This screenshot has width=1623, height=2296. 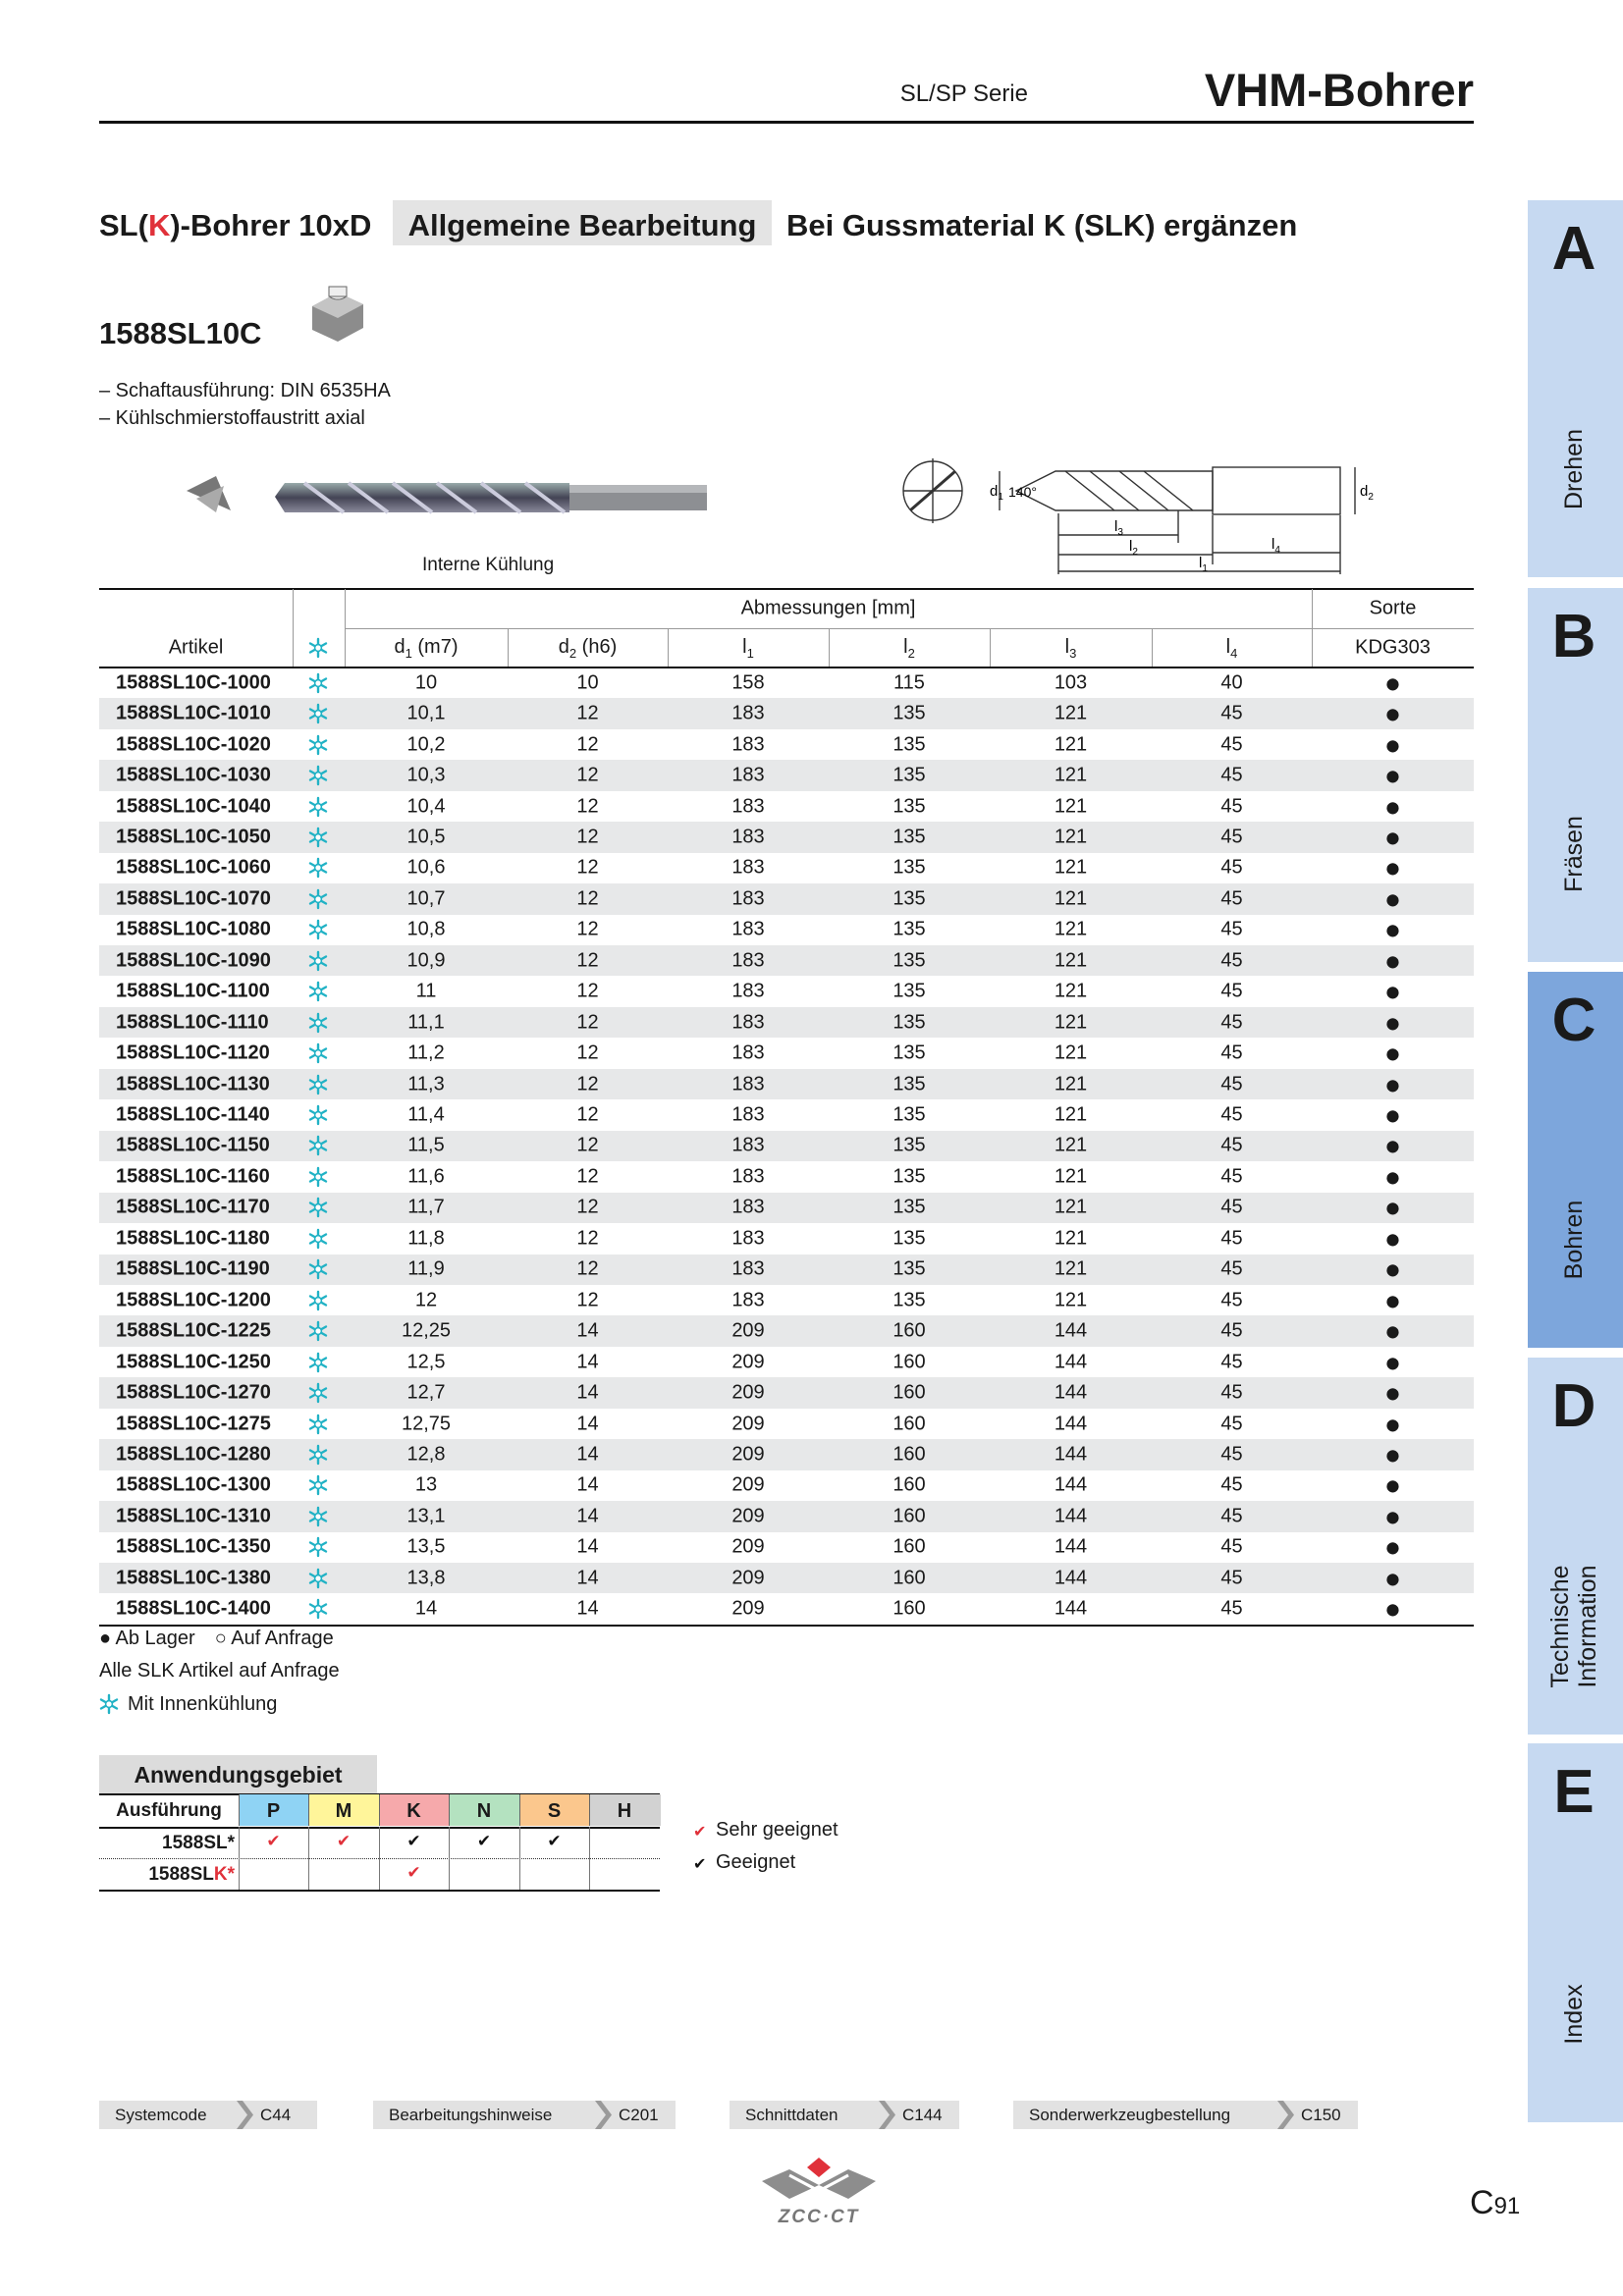 What do you see at coordinates (1573, 1406) in the screenshot?
I see `tab-letter: D` at bounding box center [1573, 1406].